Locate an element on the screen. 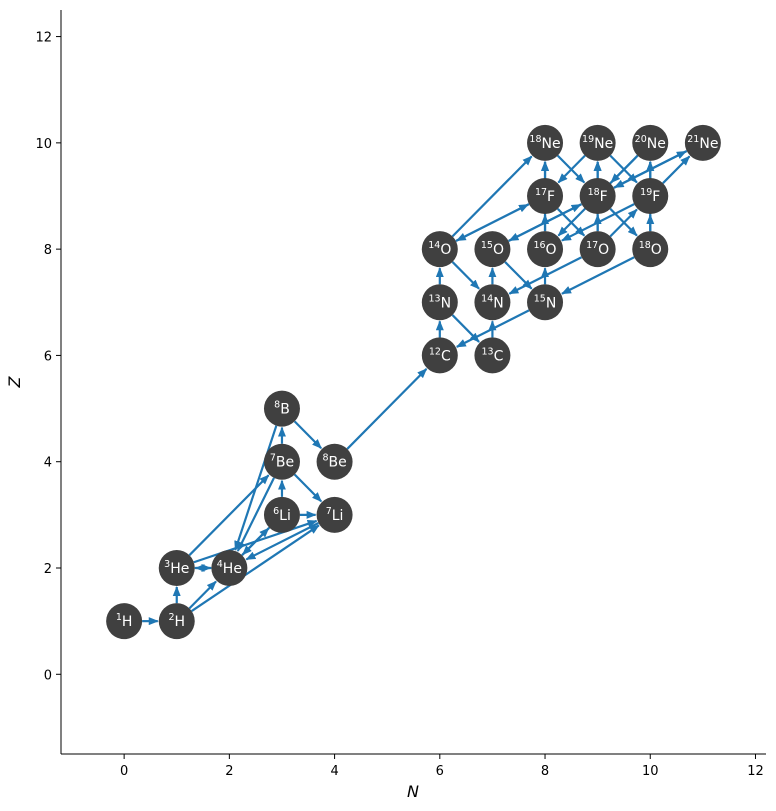  nuclide-node-c13: 13C is located at coordinates (492, 355).